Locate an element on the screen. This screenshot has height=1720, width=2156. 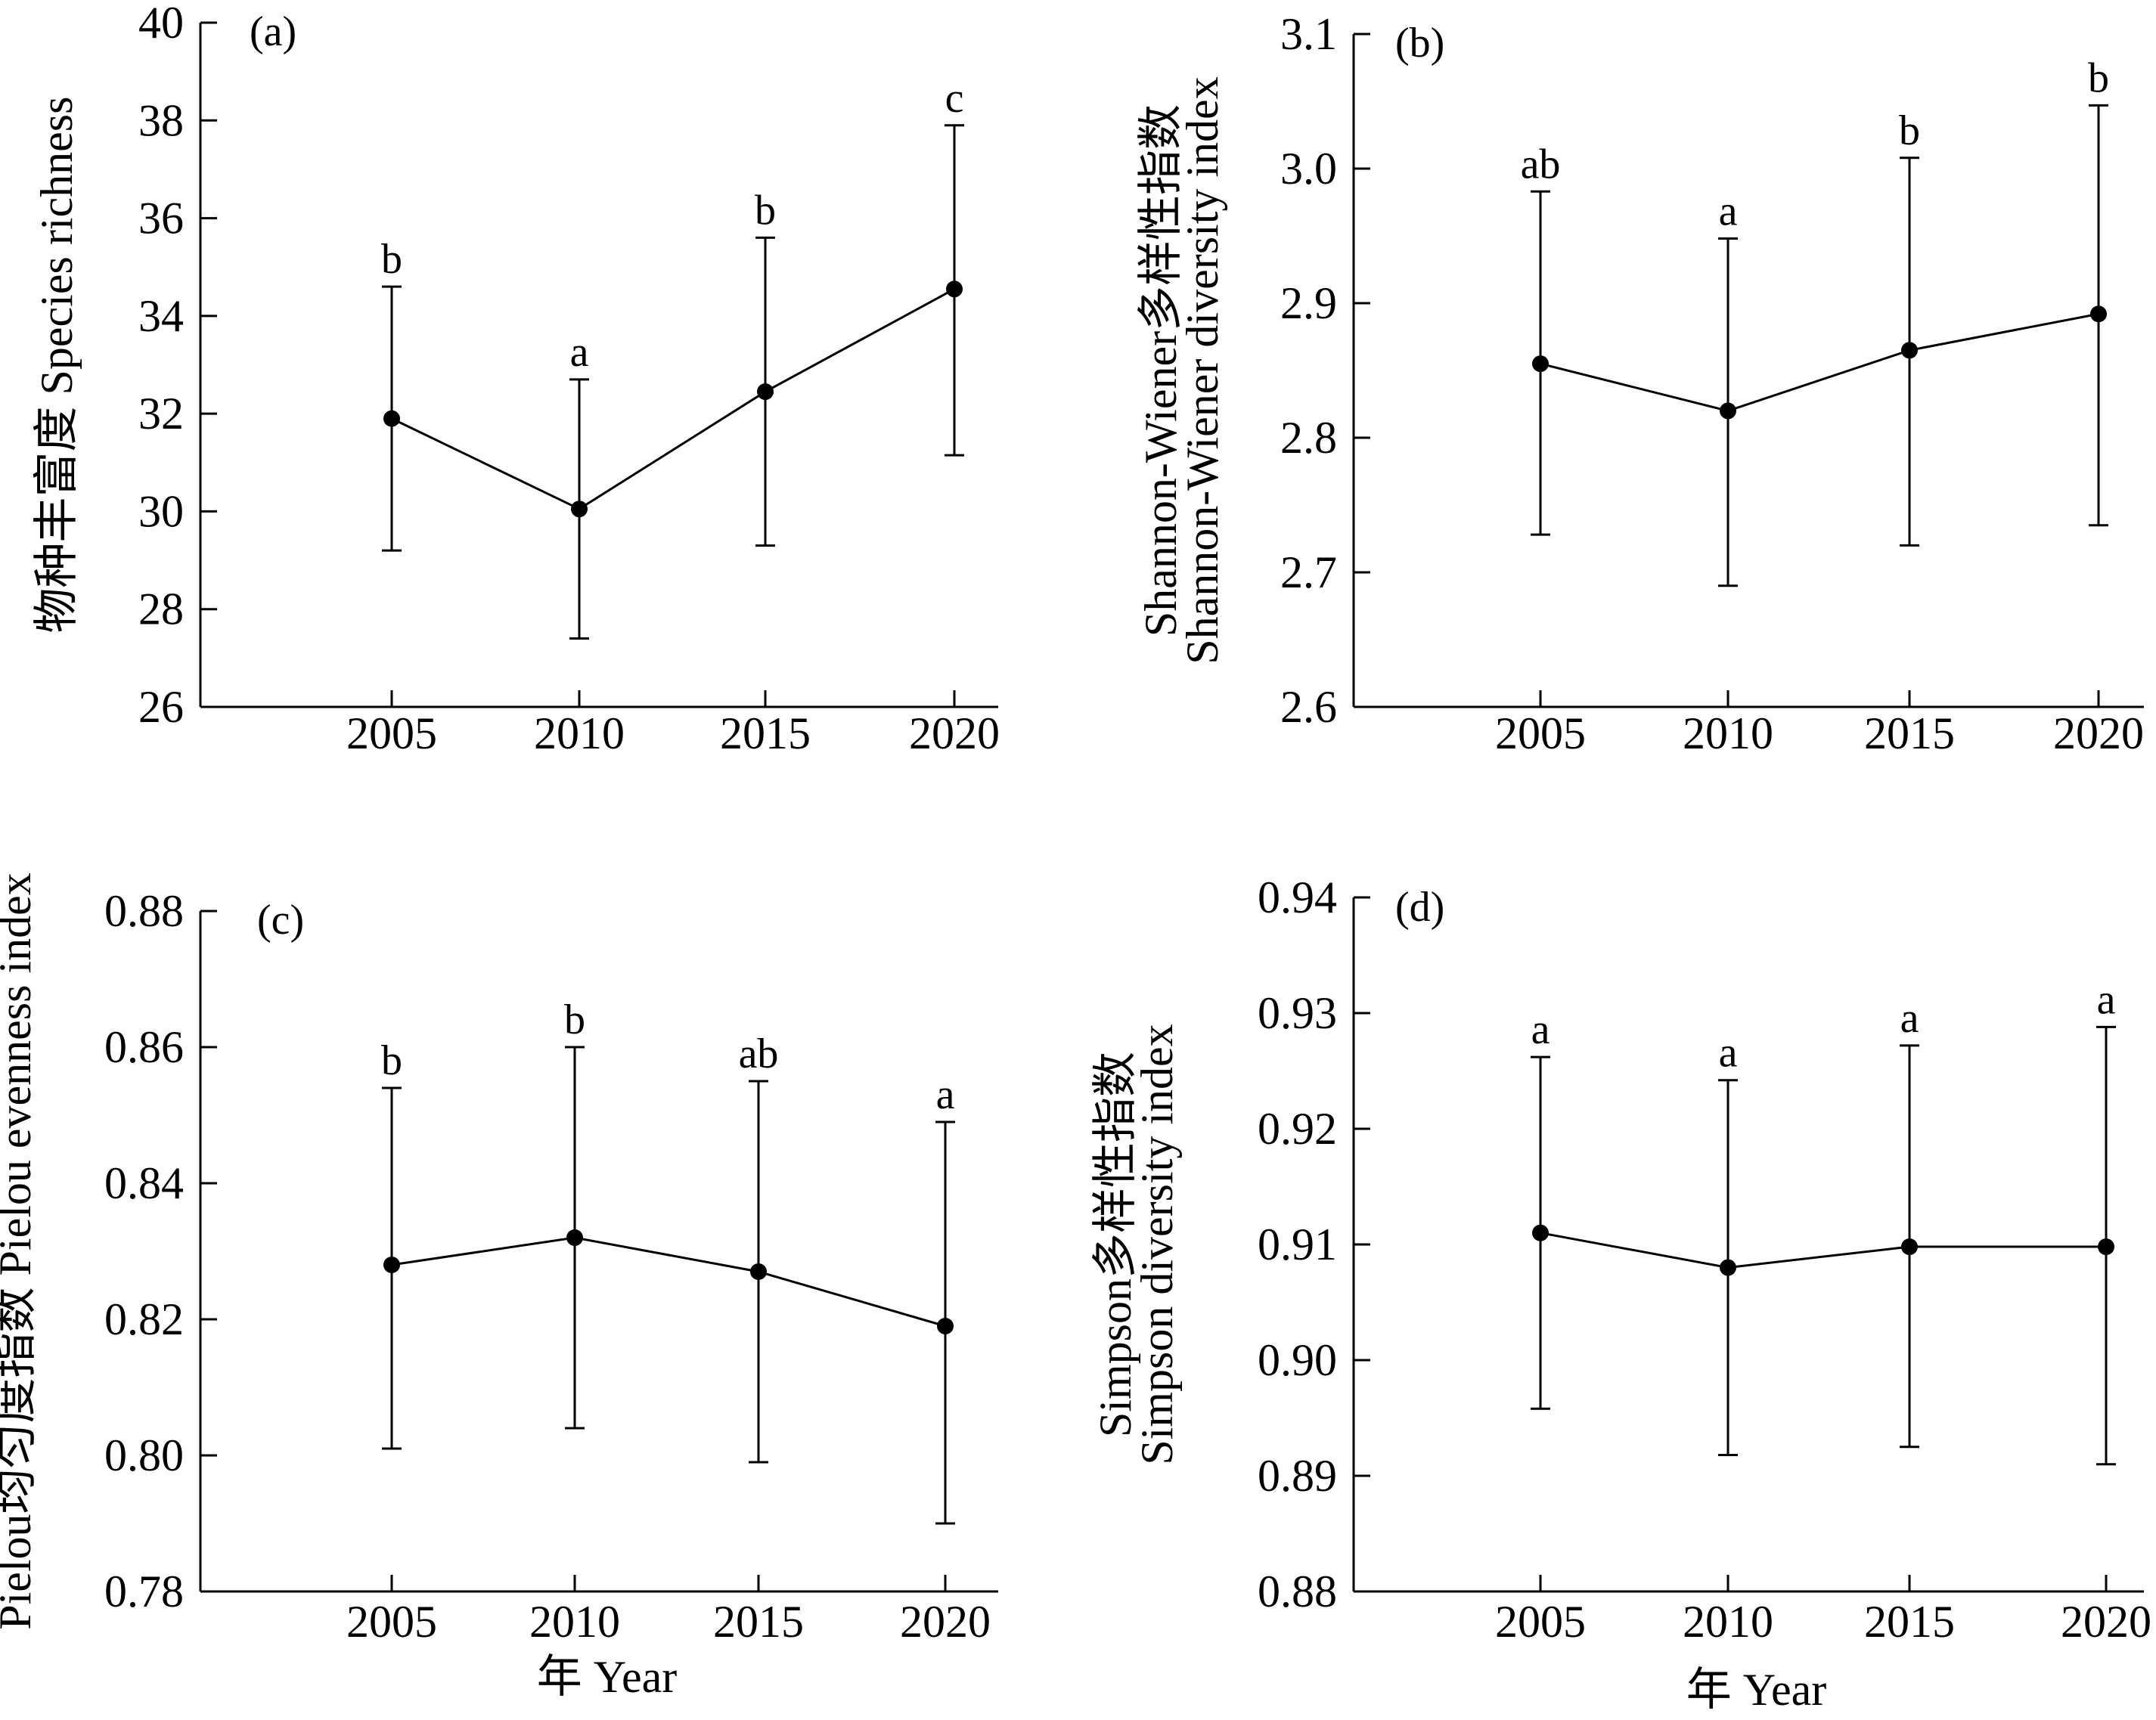
y-tick-label: 0.90 is located at coordinates (1297, 1360).